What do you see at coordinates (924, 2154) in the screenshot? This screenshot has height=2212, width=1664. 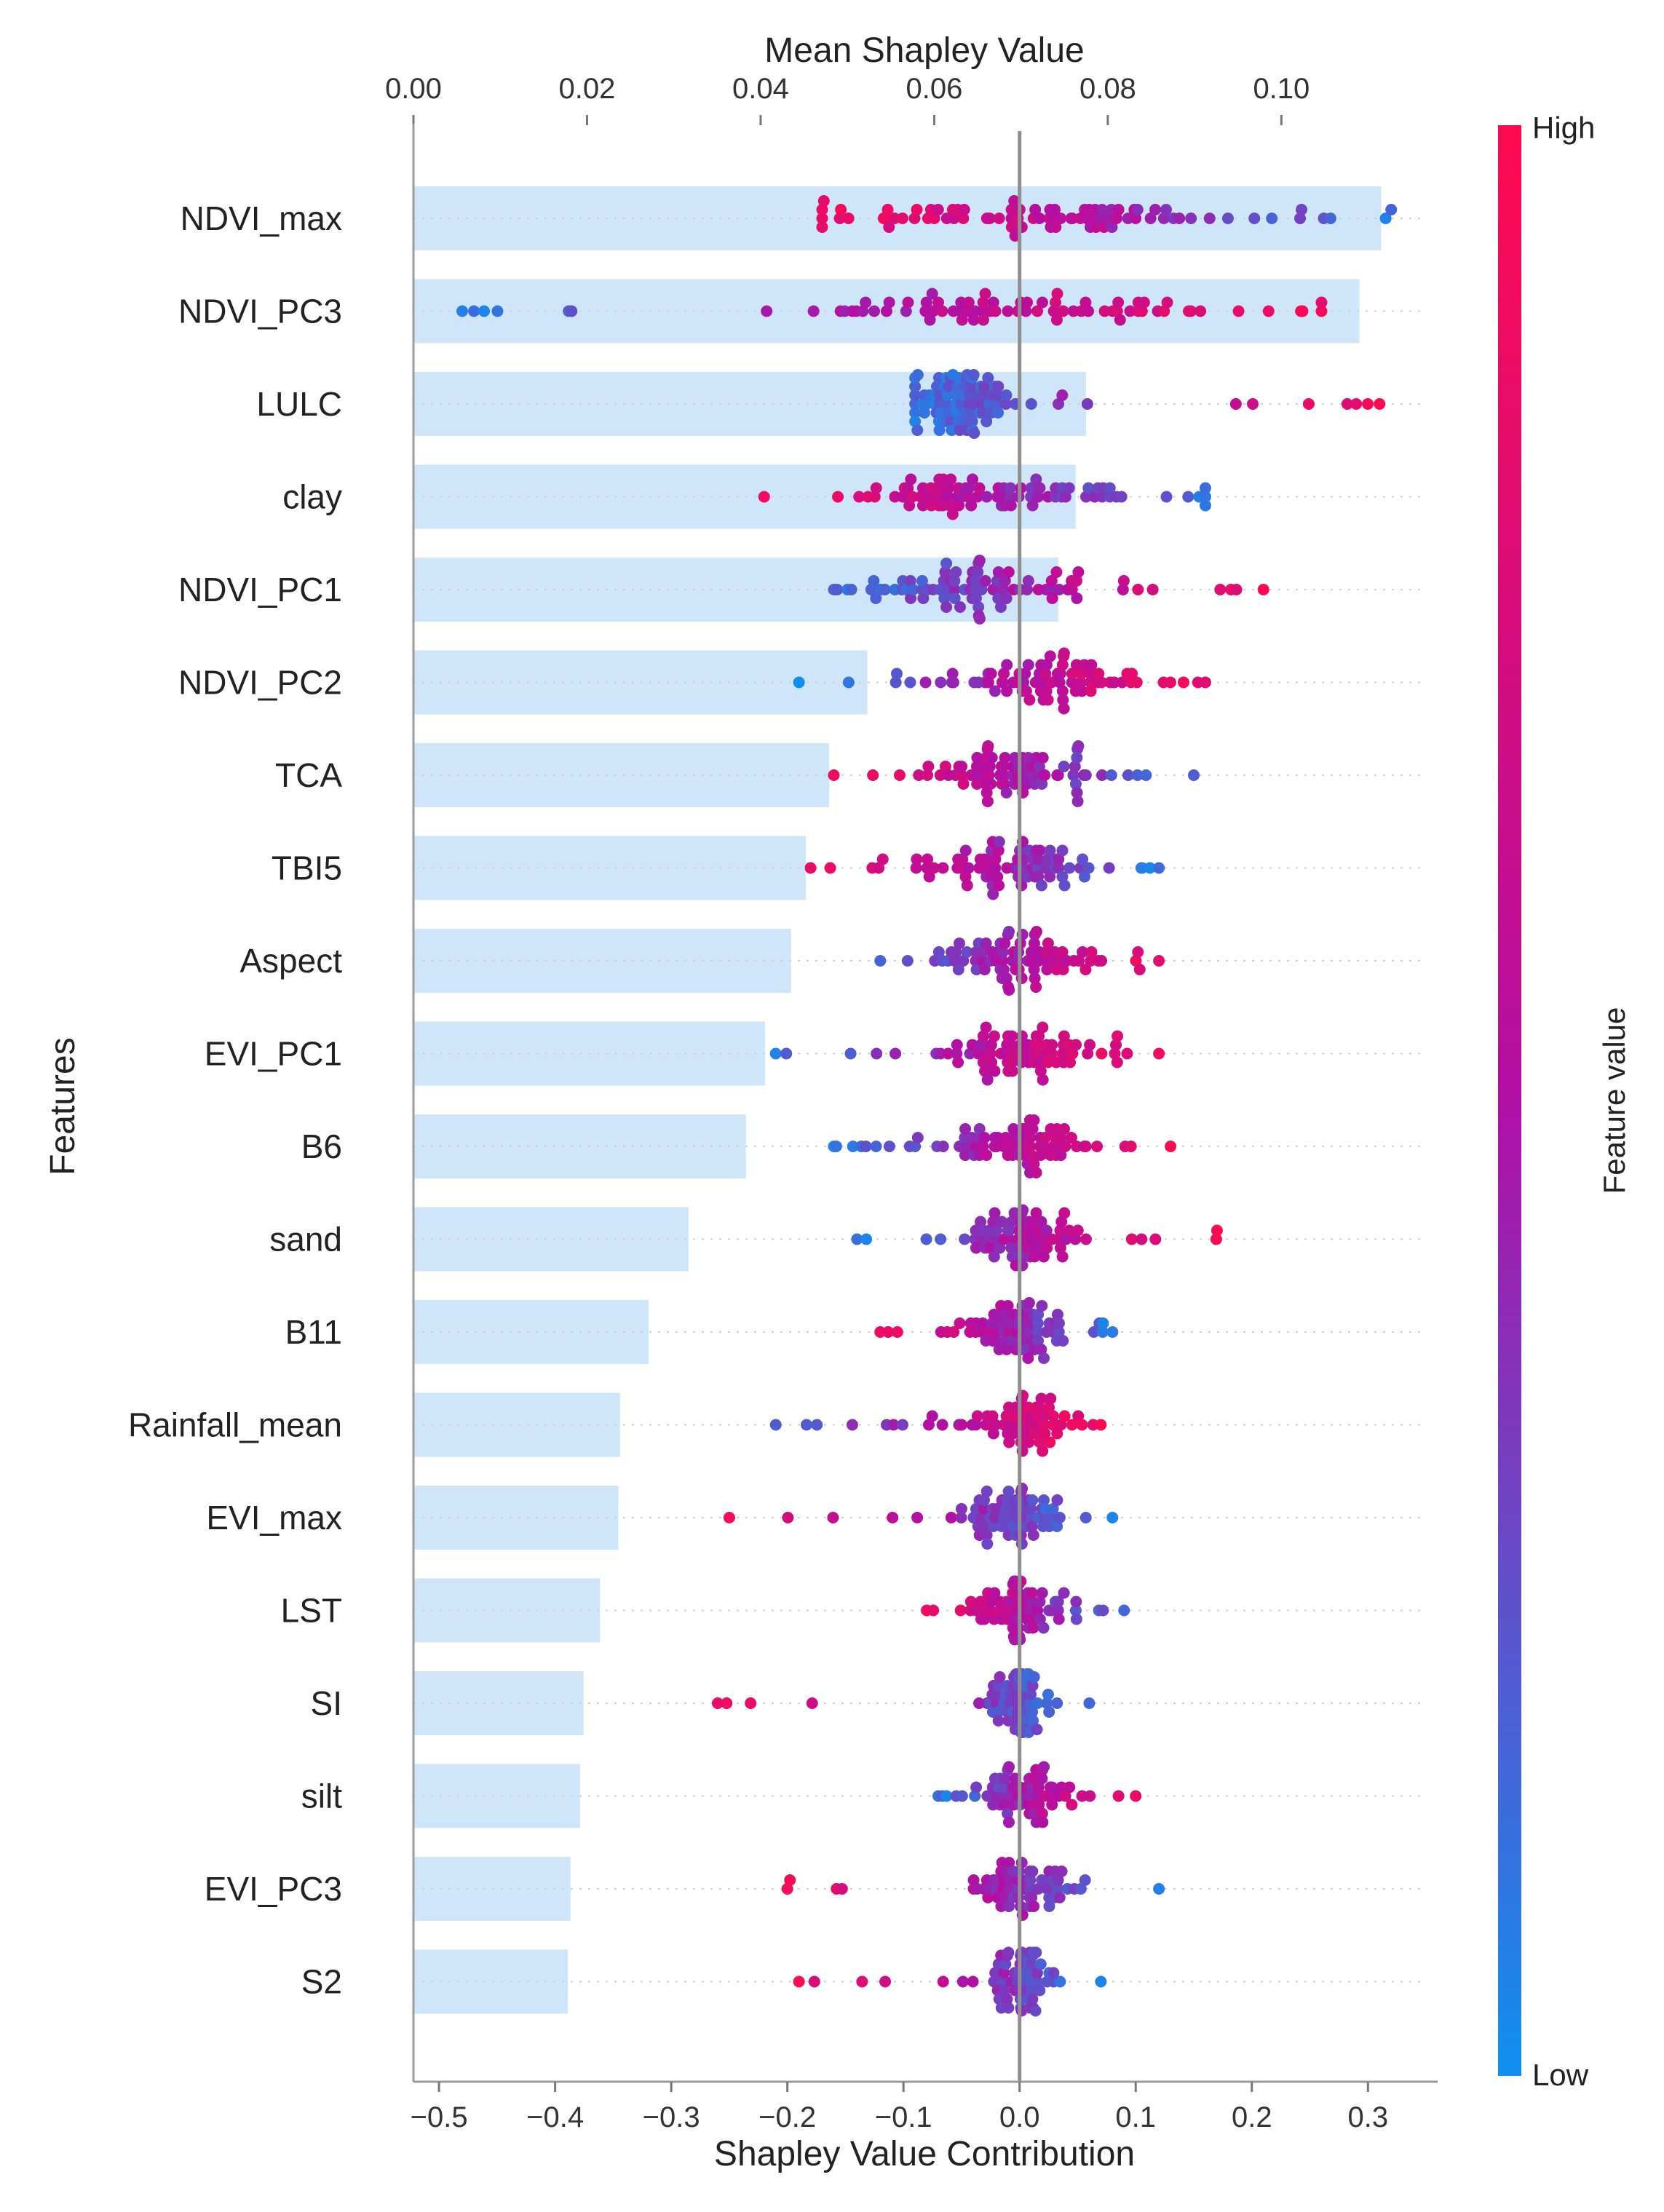 I see `bottom-axis-title: Shapley Value Contribution` at bounding box center [924, 2154].